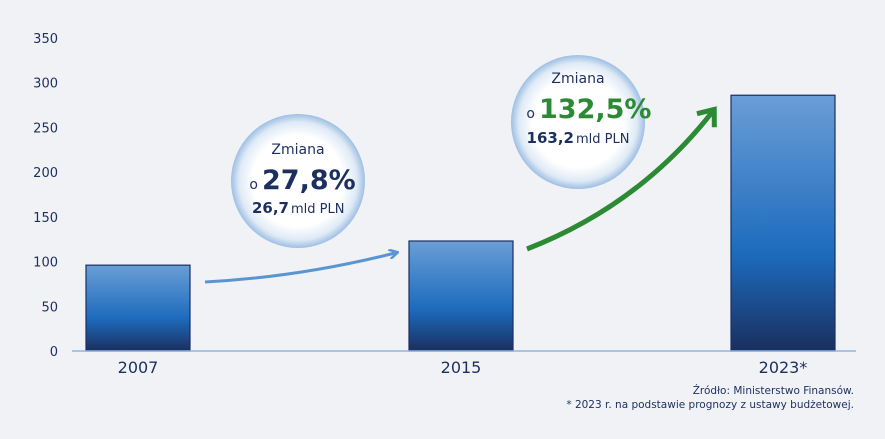 The image size is (885, 439). Describe the element at coordinates (45, 218) in the screenshot. I see `y-tick-label: 150` at that location.